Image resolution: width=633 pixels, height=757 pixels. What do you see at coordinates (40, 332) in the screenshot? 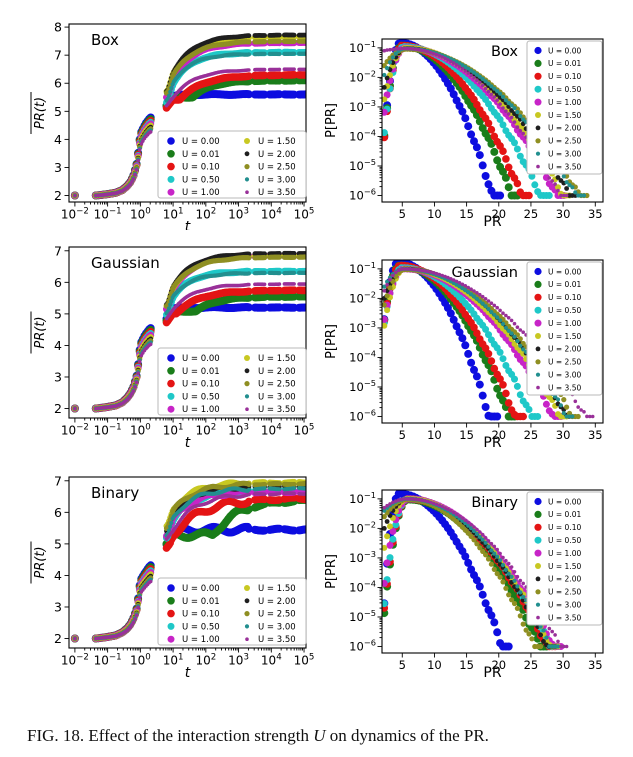
I see `svg-text: PR(t)` at bounding box center [40, 332].